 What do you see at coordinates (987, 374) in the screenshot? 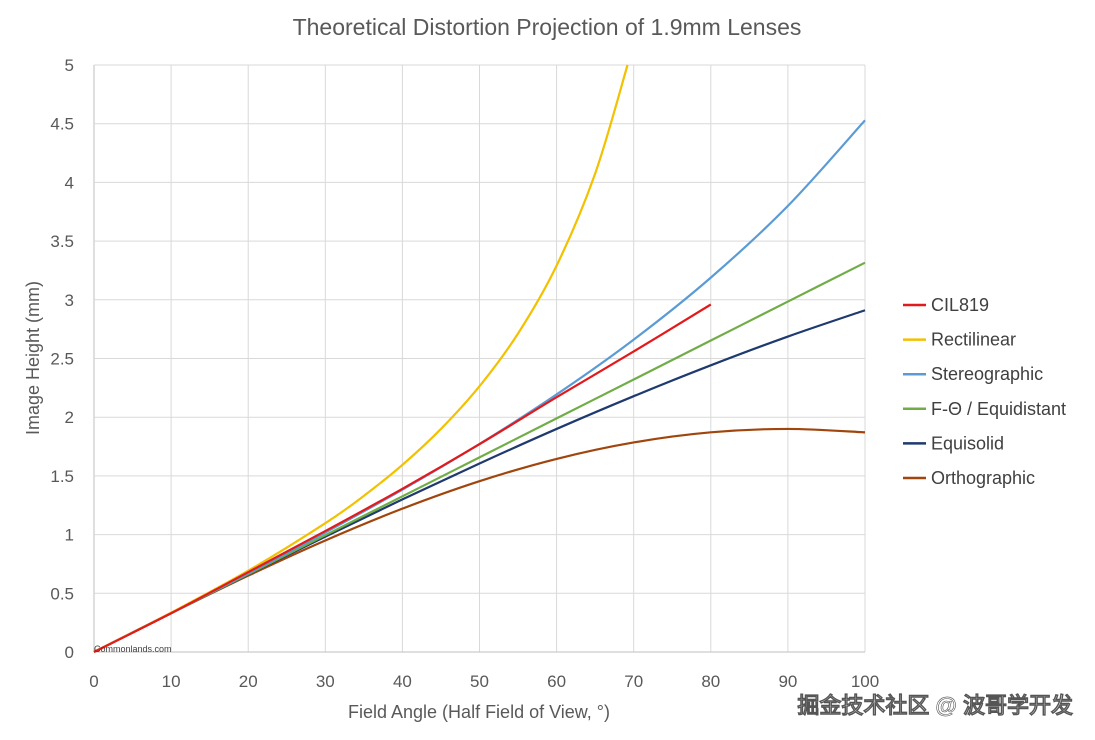
I see `legend-label: Stereographic` at bounding box center [987, 374].